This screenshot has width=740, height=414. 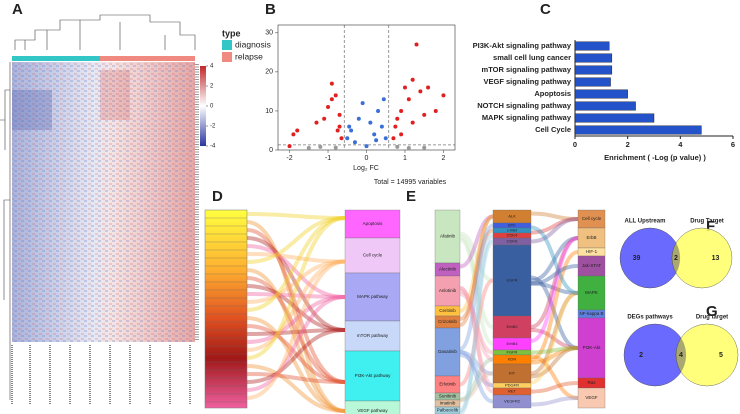 What do you see at coordinates (527, 81) in the screenshot?
I see `y-tick-label: VEGF signaling pathway` at bounding box center [527, 81].